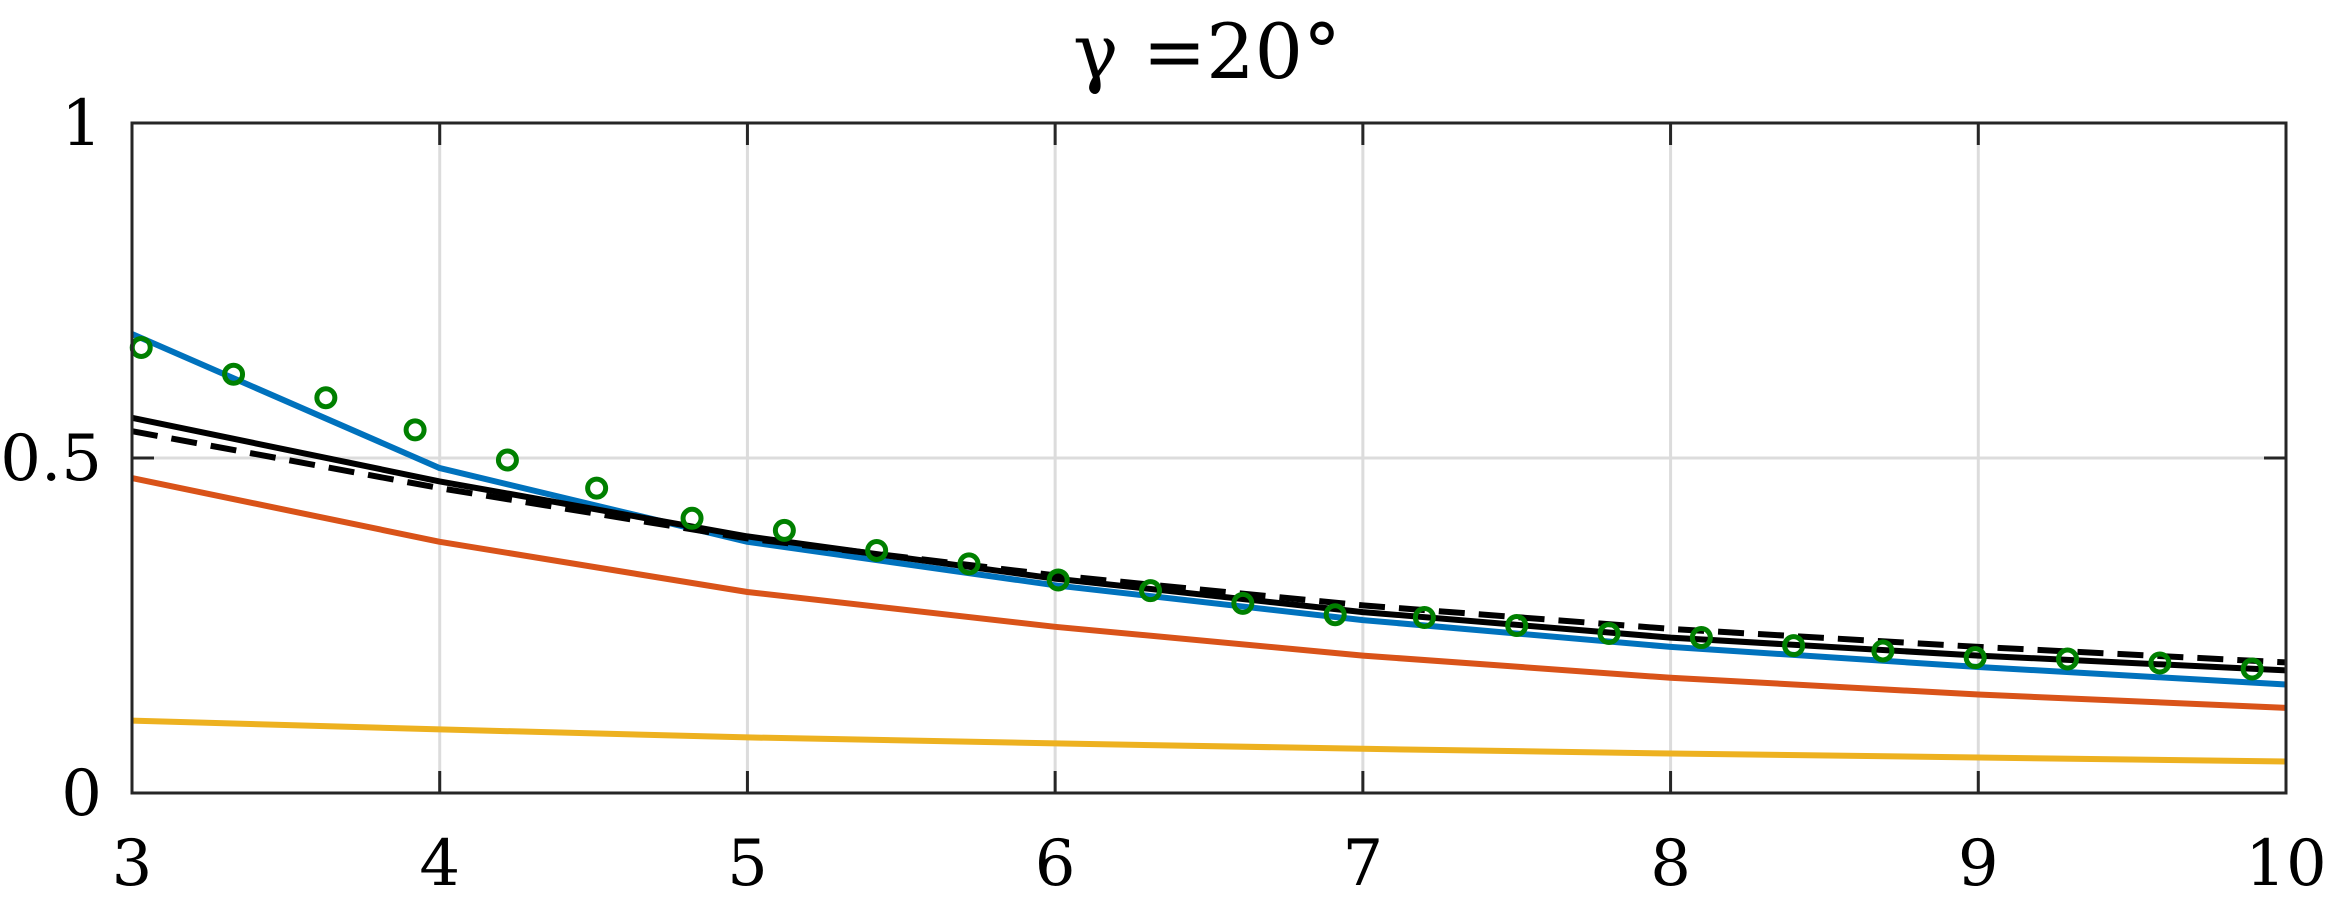  Describe the element at coordinates (1055, 864) in the screenshot. I see `x-tick-label: 6` at that location.